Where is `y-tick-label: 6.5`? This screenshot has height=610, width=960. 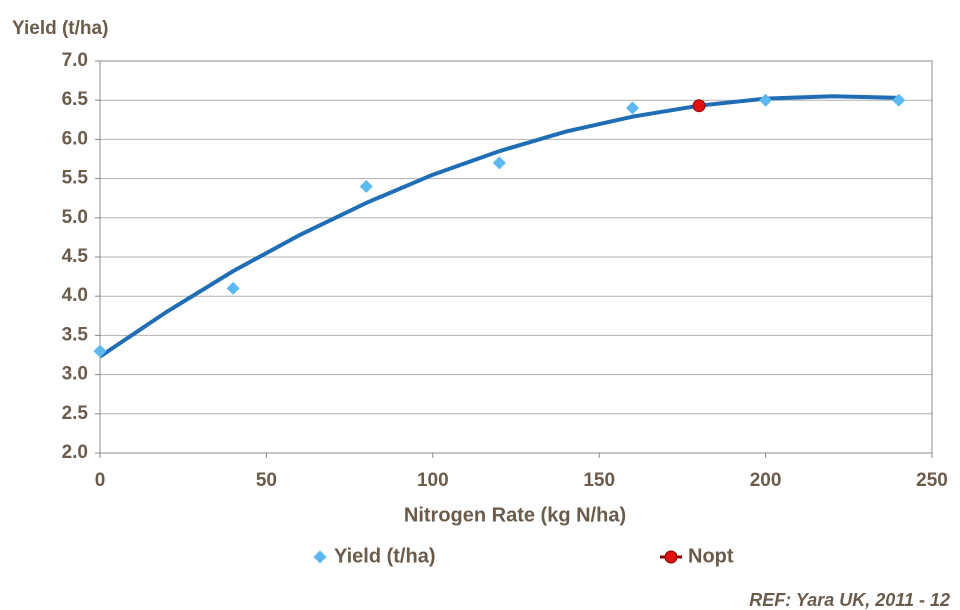 y-tick-label: 6.5 is located at coordinates (75, 99).